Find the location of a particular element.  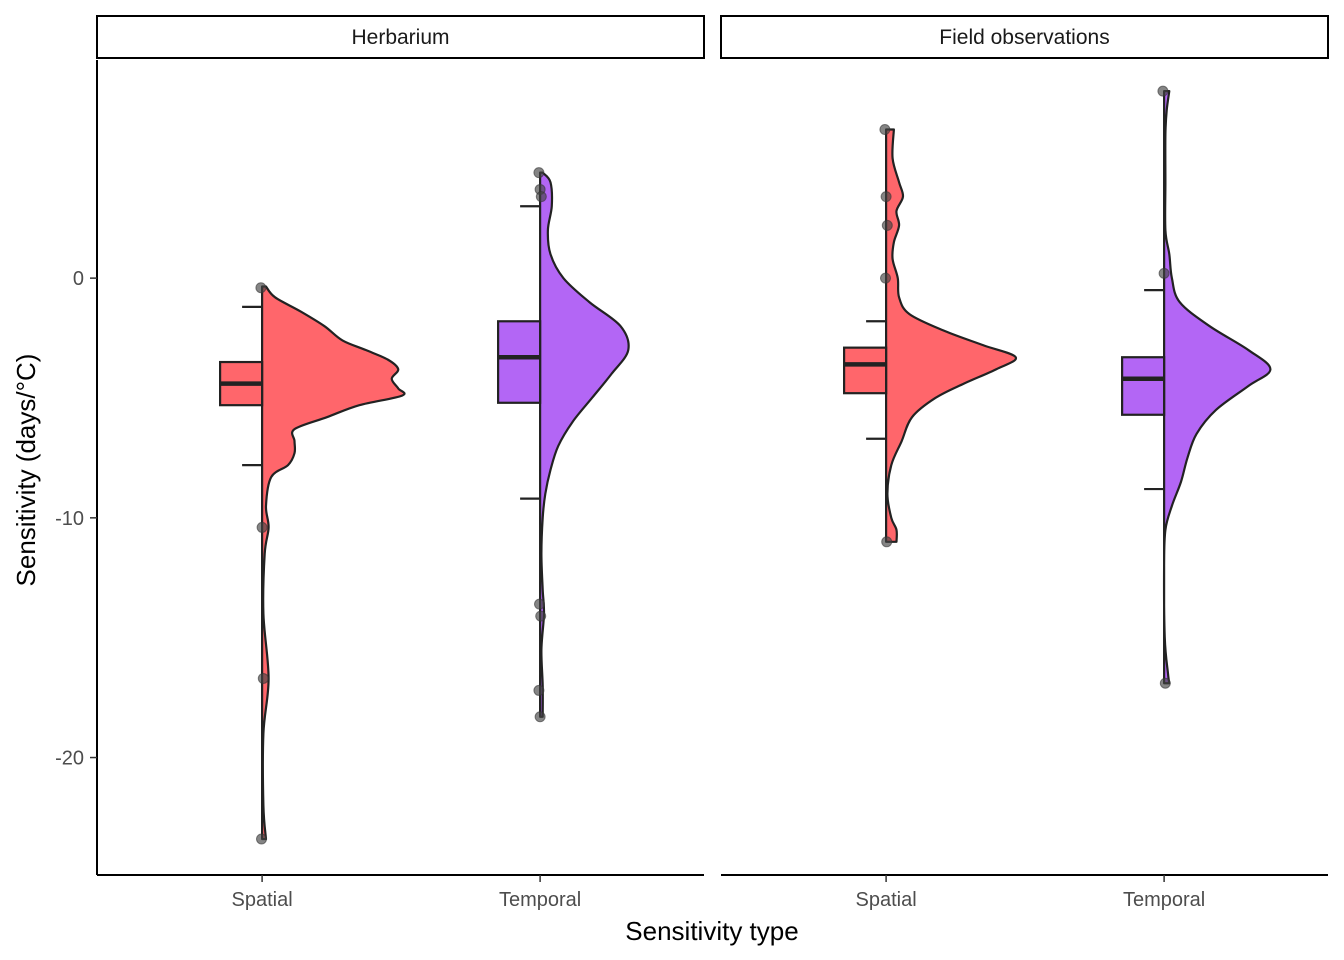

y-tick-label: -20 is located at coordinates (69, 759).